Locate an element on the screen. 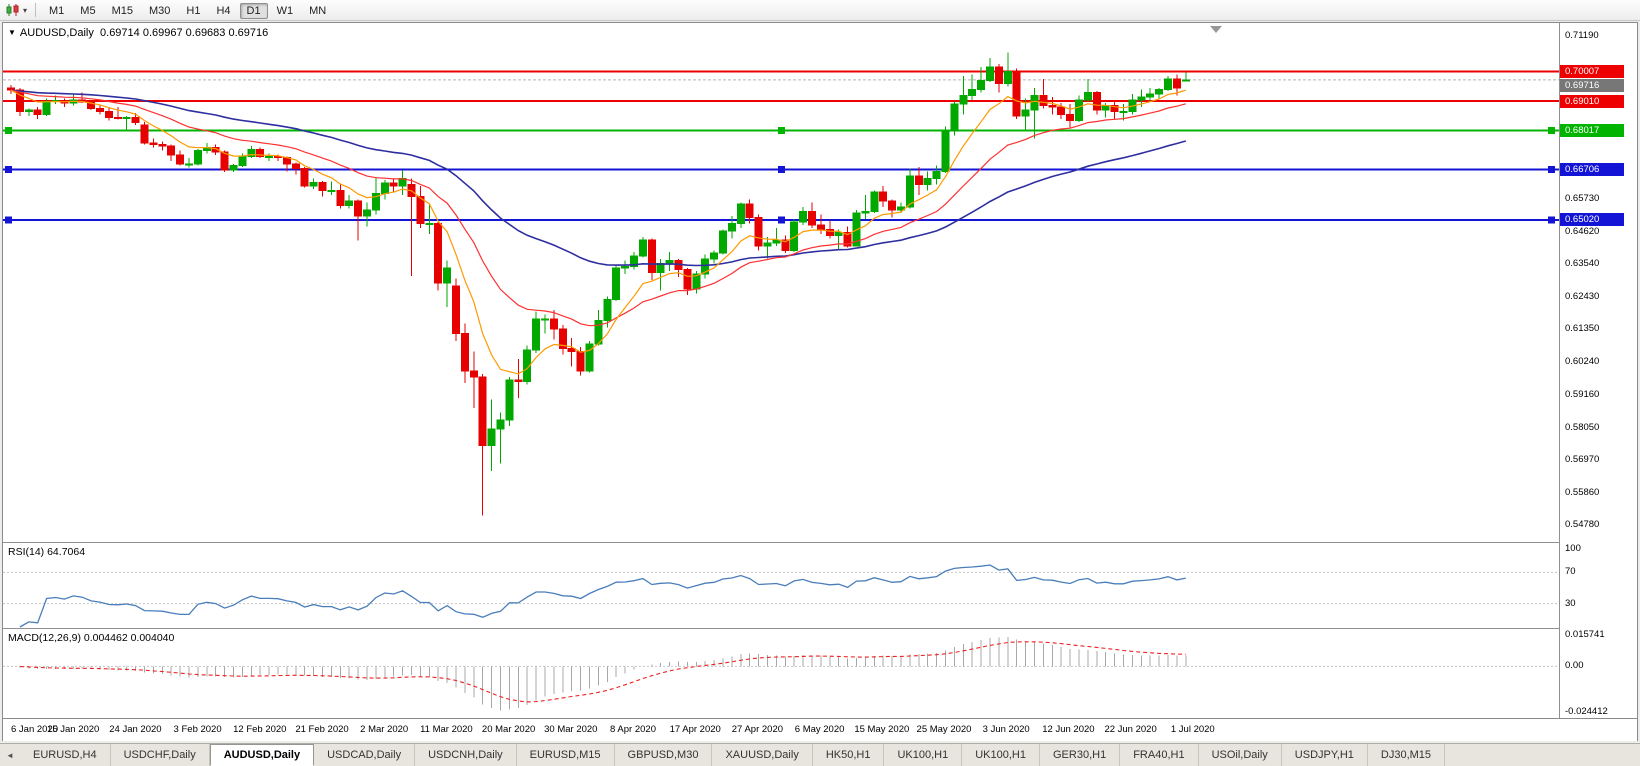 The height and width of the screenshot is (766, 1640). price-axis-label: 0.65730 is located at coordinates (1582, 198).